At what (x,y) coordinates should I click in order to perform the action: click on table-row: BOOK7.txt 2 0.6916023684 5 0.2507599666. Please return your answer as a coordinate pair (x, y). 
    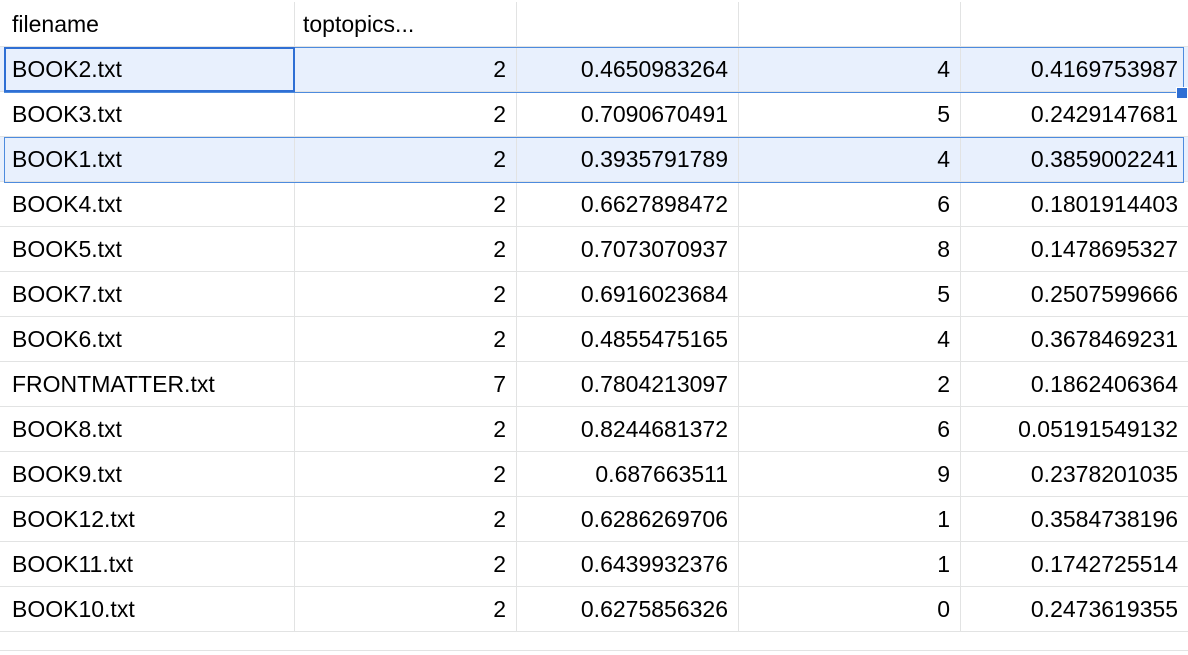
    Looking at the image, I should click on (594, 294).